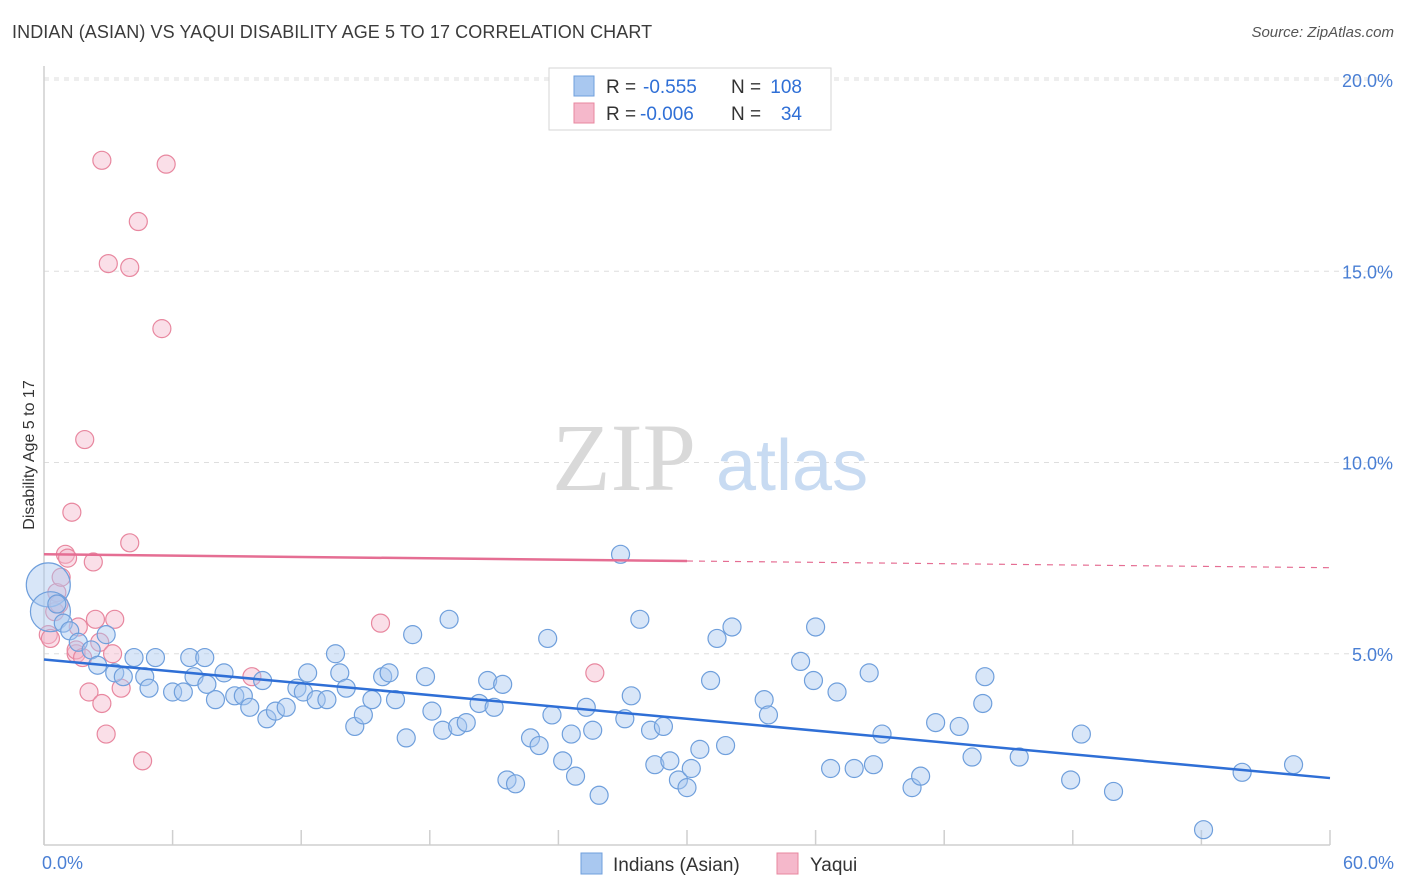 The width and height of the screenshot is (1406, 892). Describe the element at coordinates (676, 865) in the screenshot. I see `bottom-legend-label-indians: Indians (Asian)` at that location.